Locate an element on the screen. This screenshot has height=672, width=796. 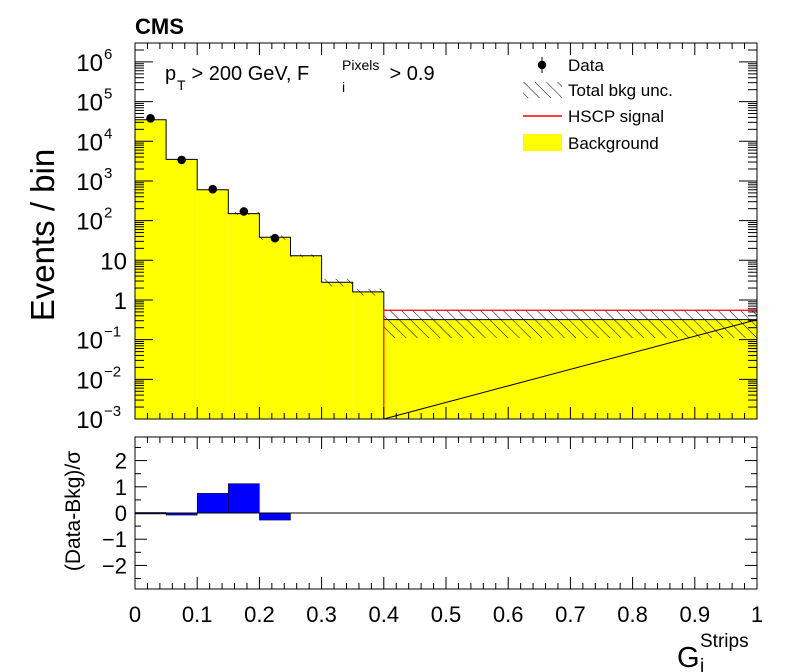
main-y-axis-label: Events / bin is located at coordinates (42, 235).